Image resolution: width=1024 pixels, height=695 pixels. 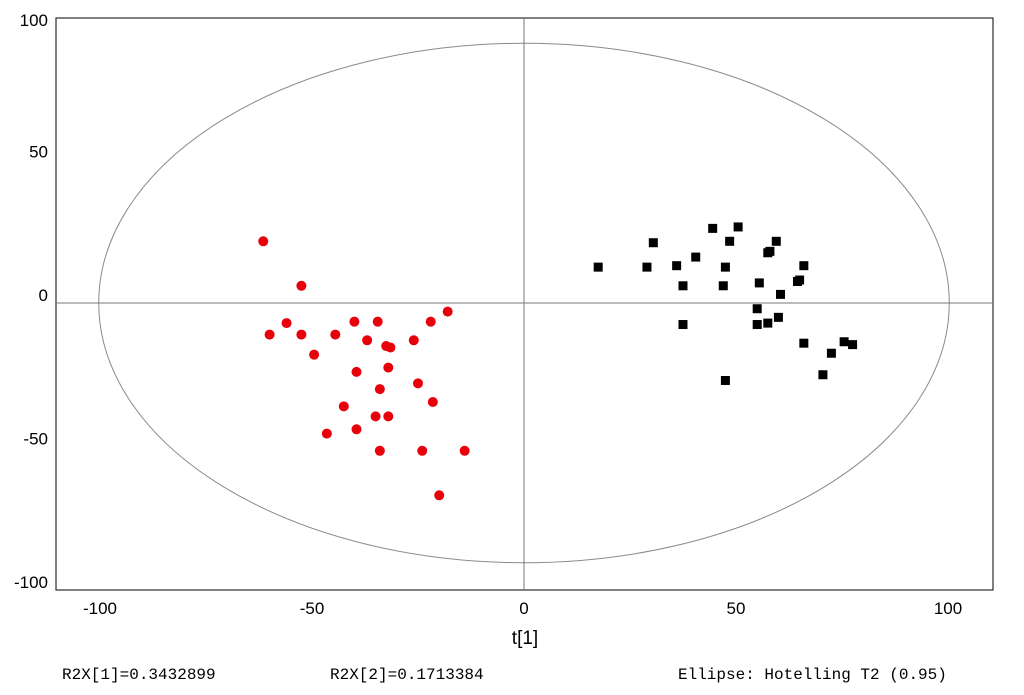 I want to click on x-tick-label: 100, so click(x=948, y=608).